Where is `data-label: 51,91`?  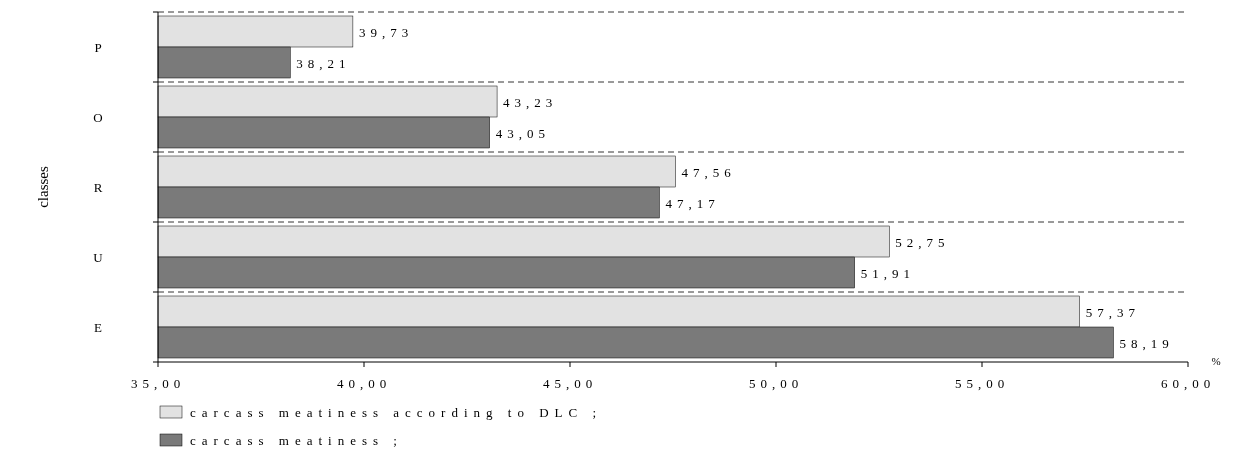 data-label: 51,91 is located at coordinates (887, 273).